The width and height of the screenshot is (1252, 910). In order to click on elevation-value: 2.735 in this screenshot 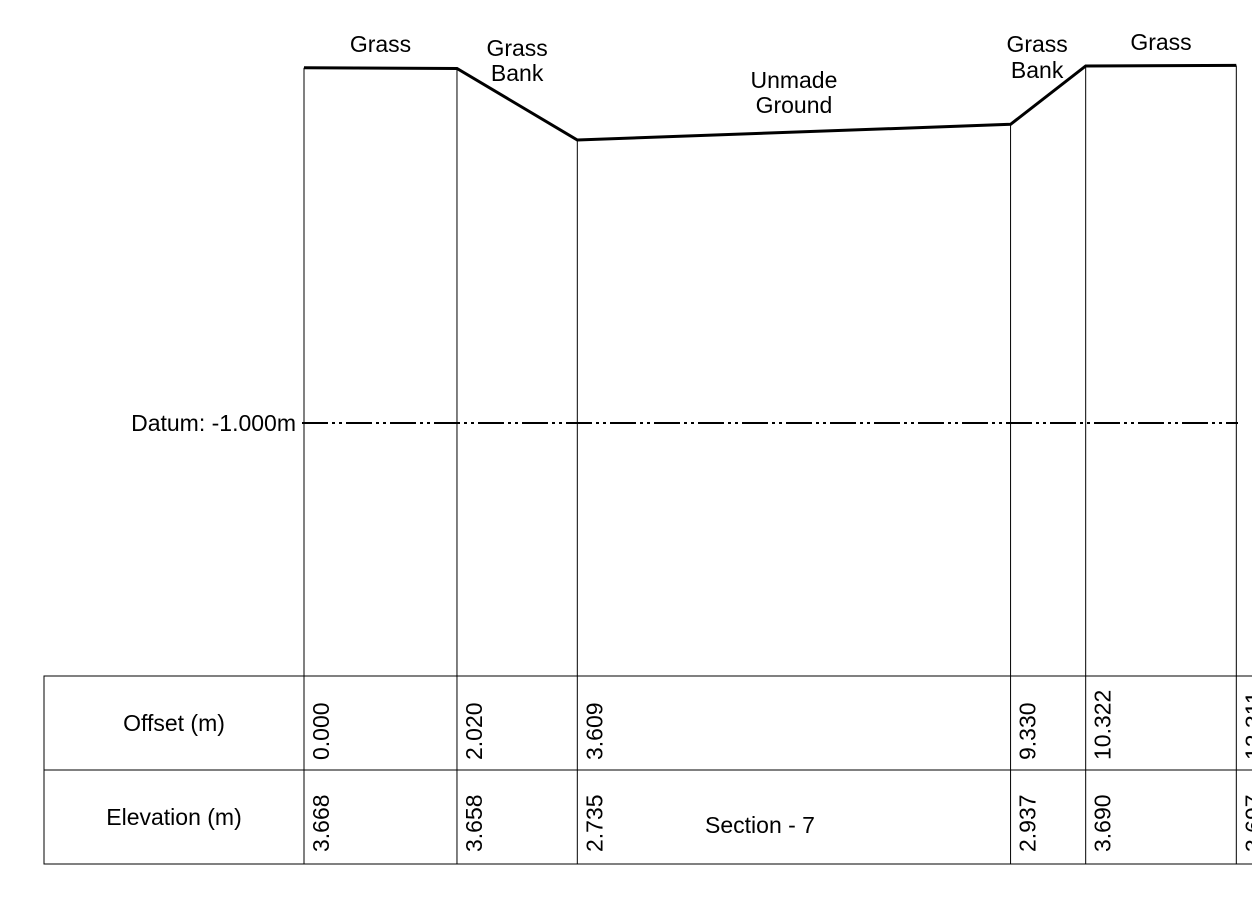, I will do `click(594, 823)`.